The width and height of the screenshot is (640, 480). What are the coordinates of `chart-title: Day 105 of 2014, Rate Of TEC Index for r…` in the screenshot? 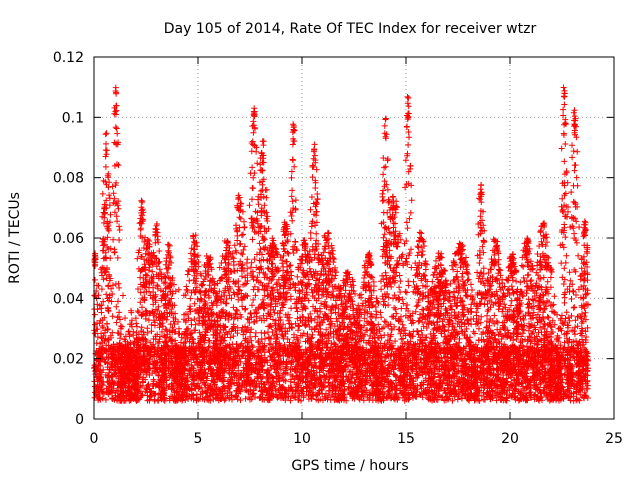 It's located at (350, 29).